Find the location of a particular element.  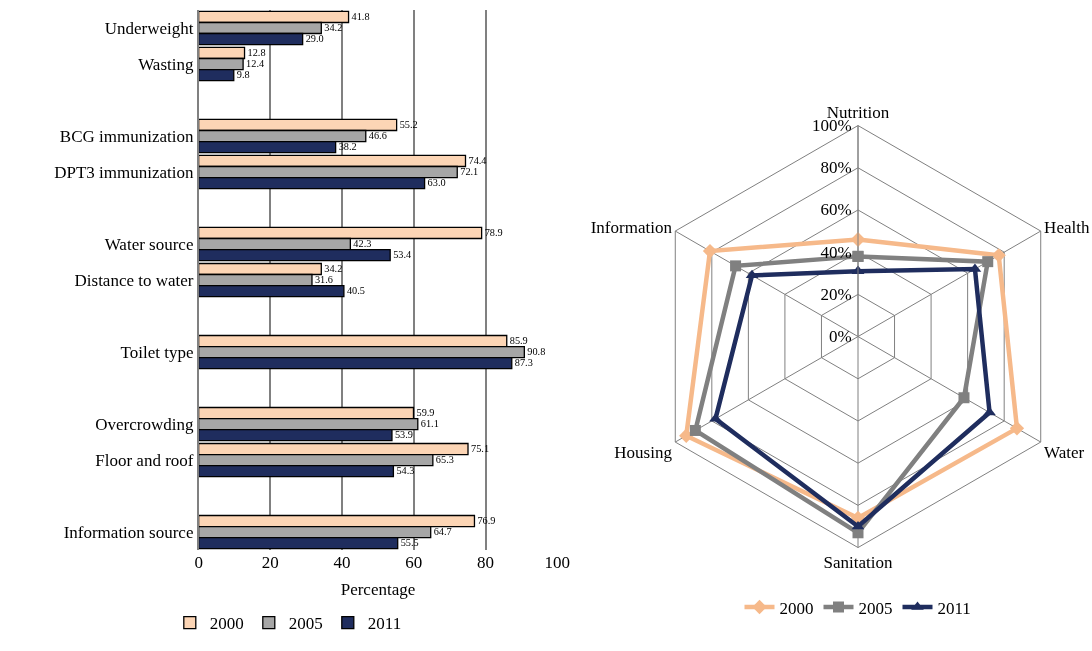

data-label: 78.9 is located at coordinates (493, 233).